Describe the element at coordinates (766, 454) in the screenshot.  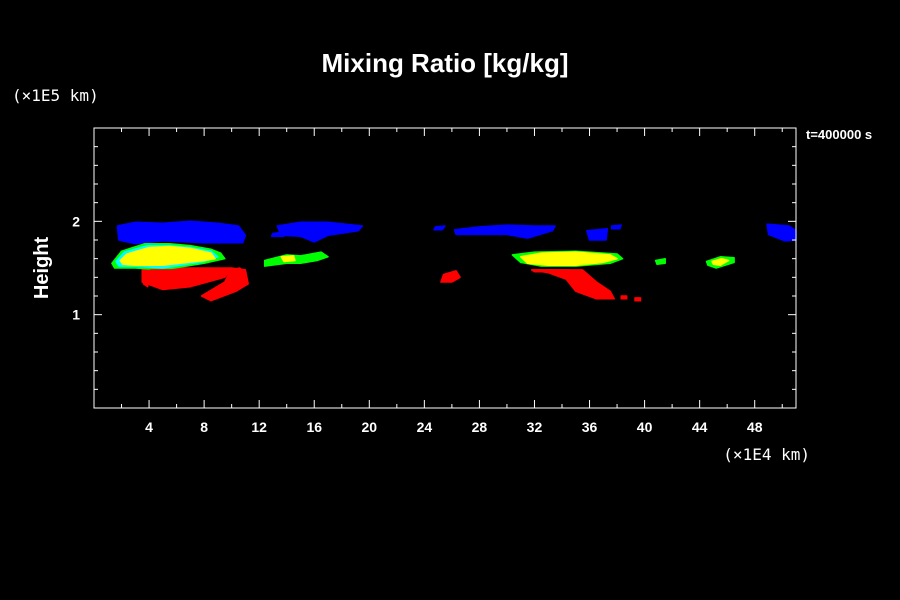
I see `x-unit-label: (×1E4 km)` at that location.